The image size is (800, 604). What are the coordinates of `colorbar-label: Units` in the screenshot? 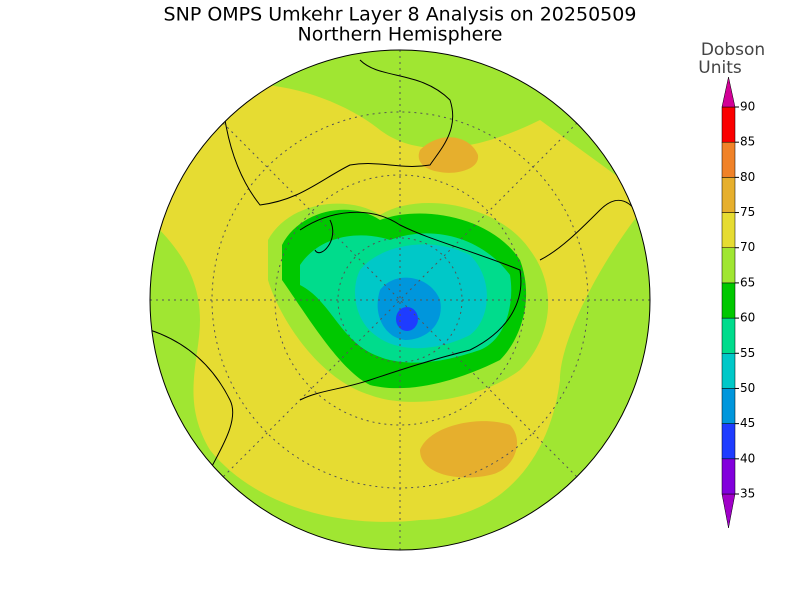 It's located at (720, 68).